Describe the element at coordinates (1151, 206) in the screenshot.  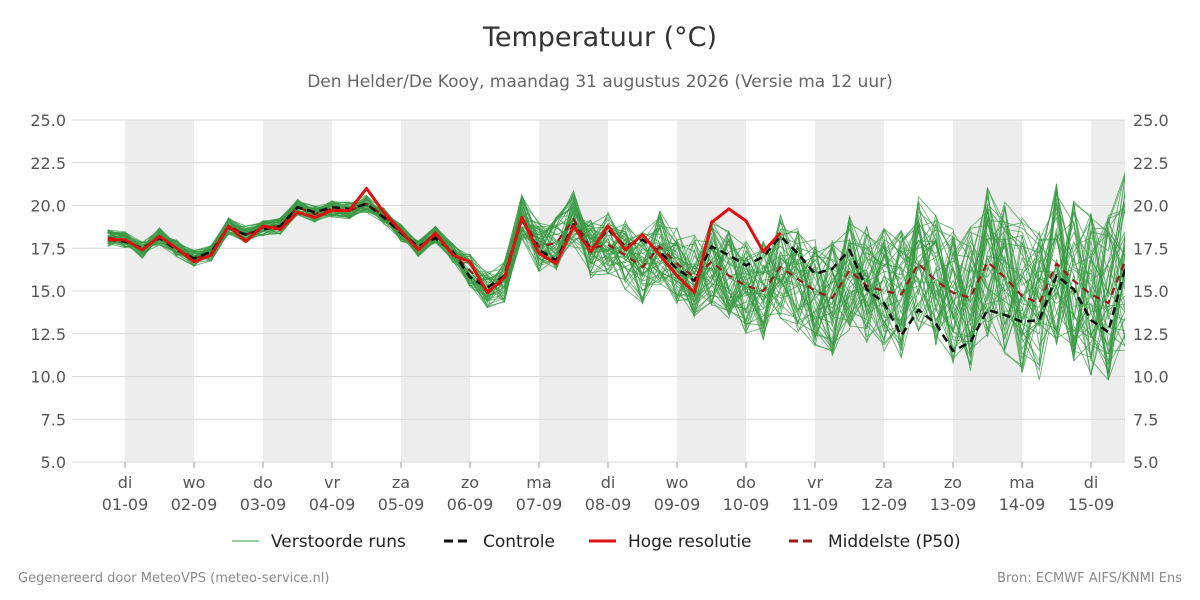
I see `y-tick-label-right: 20.0` at that location.